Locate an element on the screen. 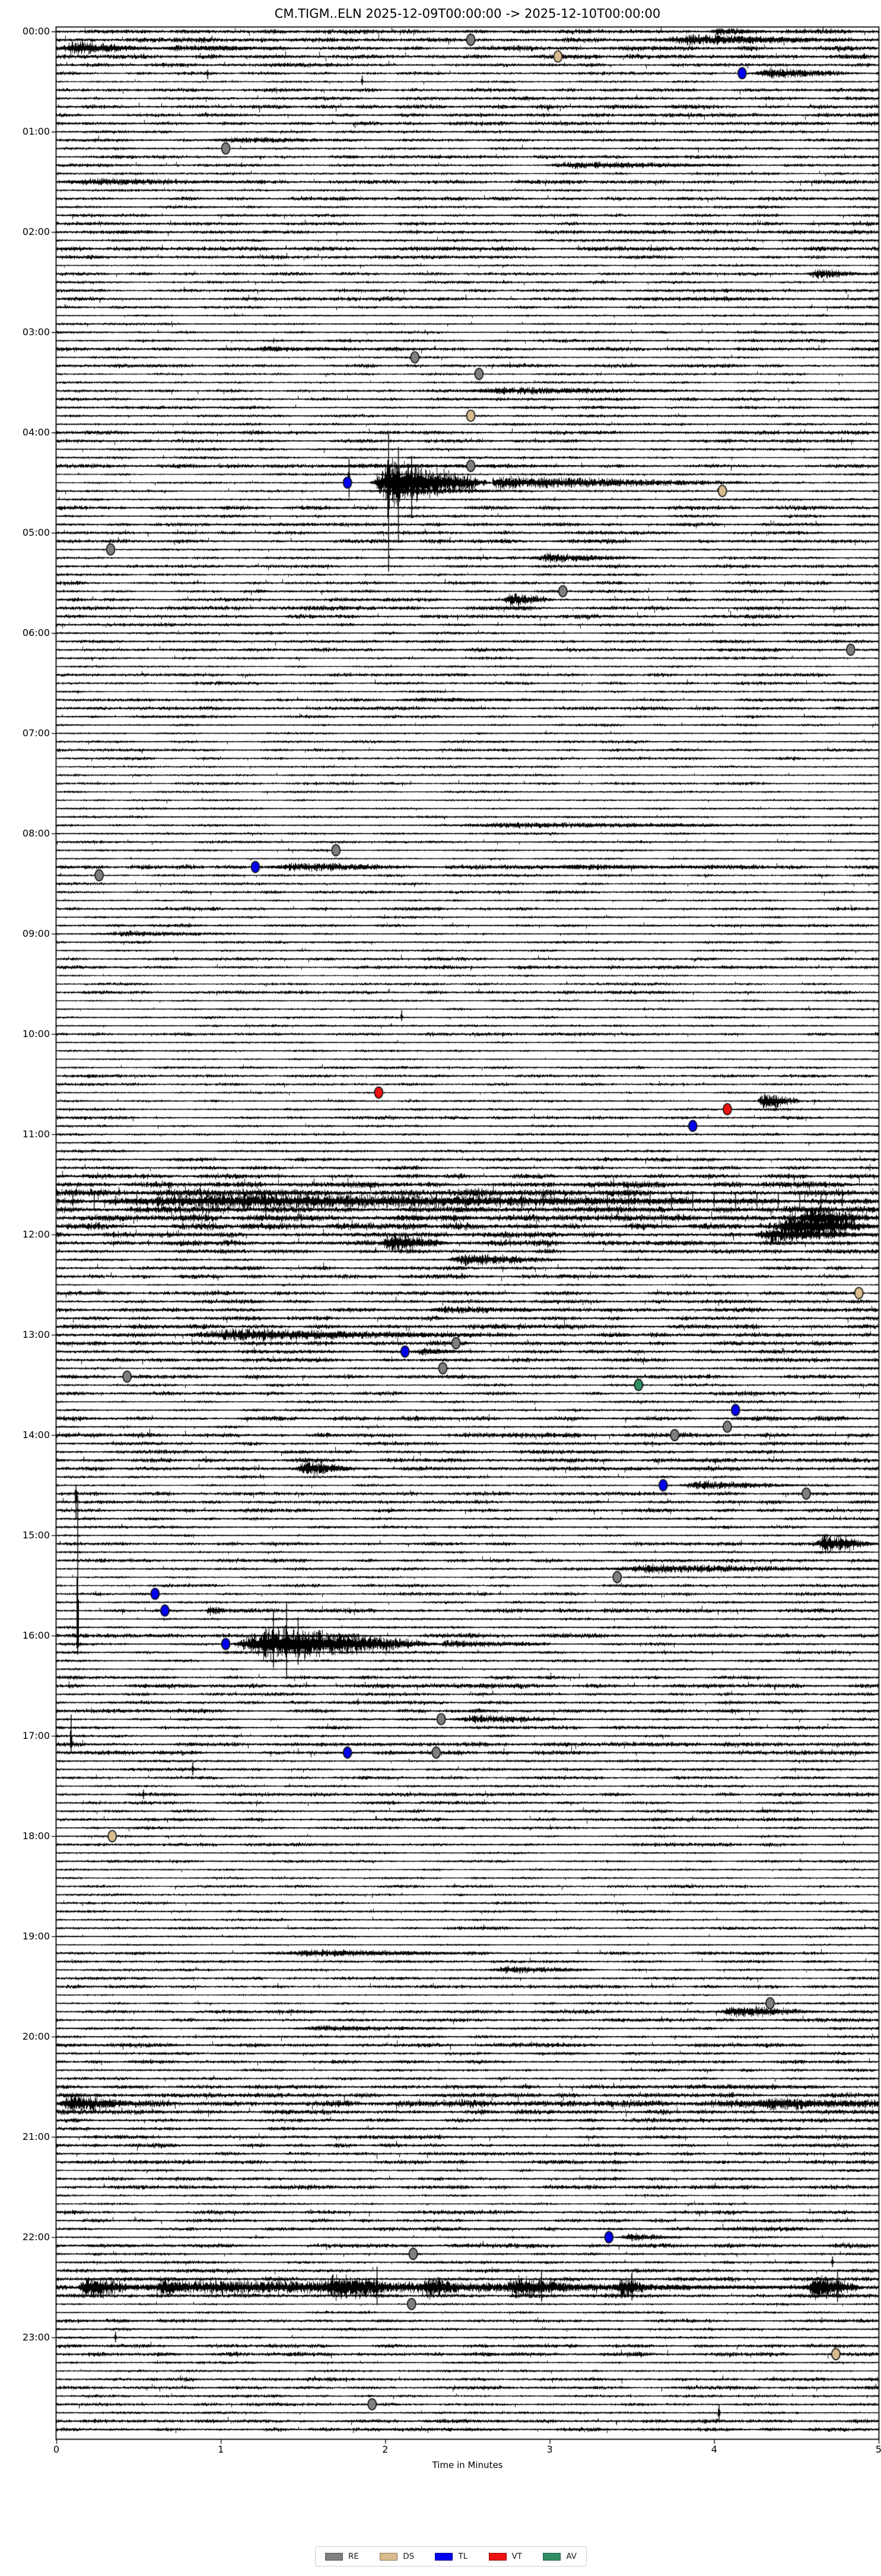  legend-swatch-VT is located at coordinates (498, 2556).